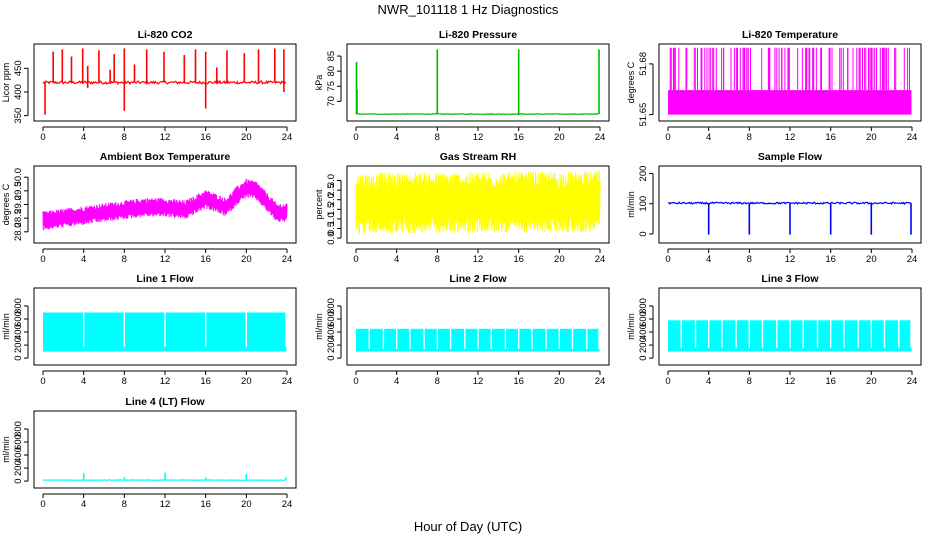  I want to click on y-tick-label: 1.5, so click(331, 209).